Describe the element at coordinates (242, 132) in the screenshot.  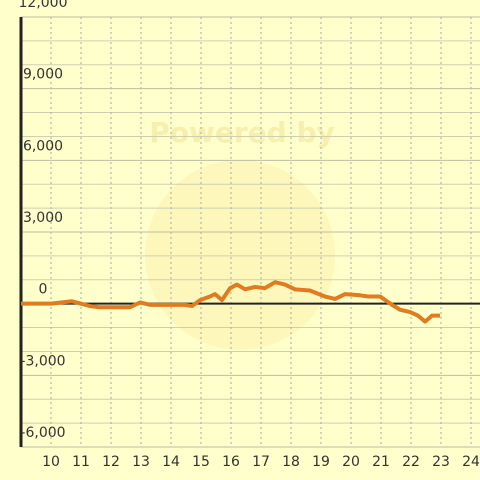
I see `watermark: Powered by` at that location.